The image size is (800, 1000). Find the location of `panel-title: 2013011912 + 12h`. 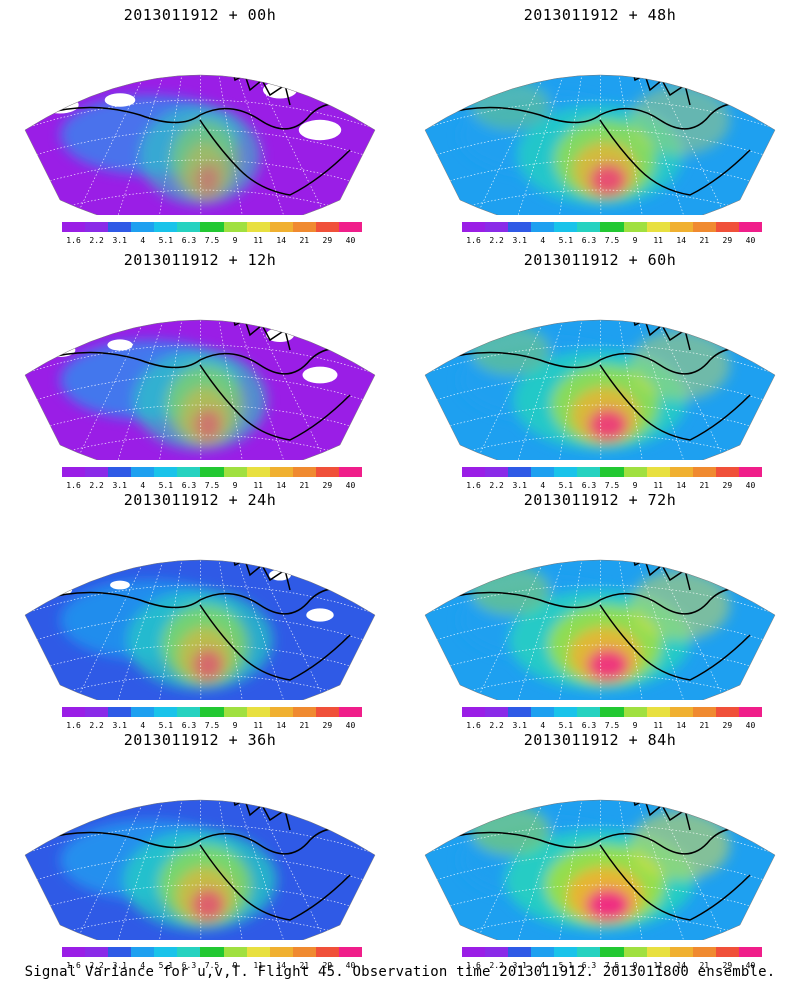

panel-title: 2013011912 + 12h is located at coordinates (200, 260).